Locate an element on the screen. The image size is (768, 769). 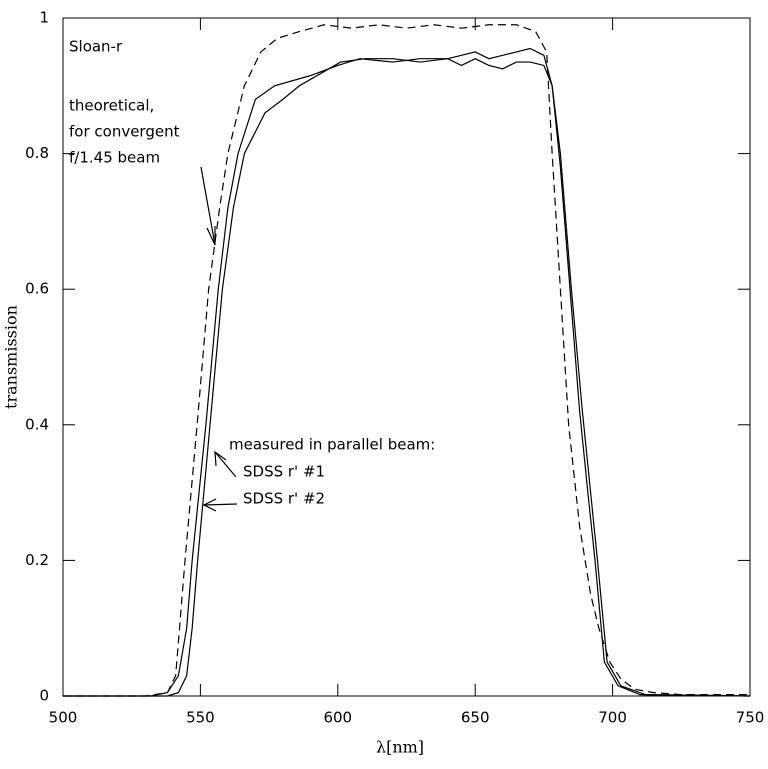
y-tick-label: 0 is located at coordinates (44, 696).